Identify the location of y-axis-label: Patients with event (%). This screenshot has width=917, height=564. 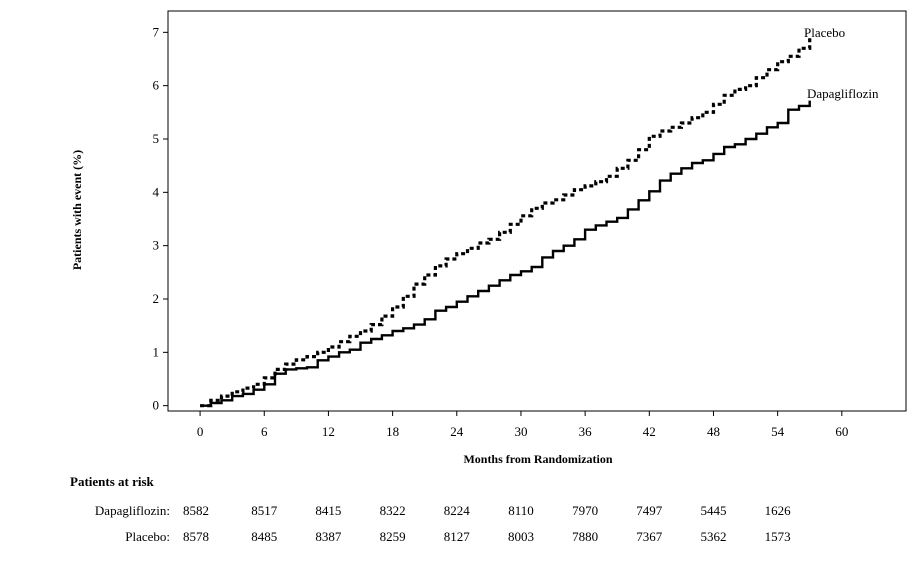
(77, 210).